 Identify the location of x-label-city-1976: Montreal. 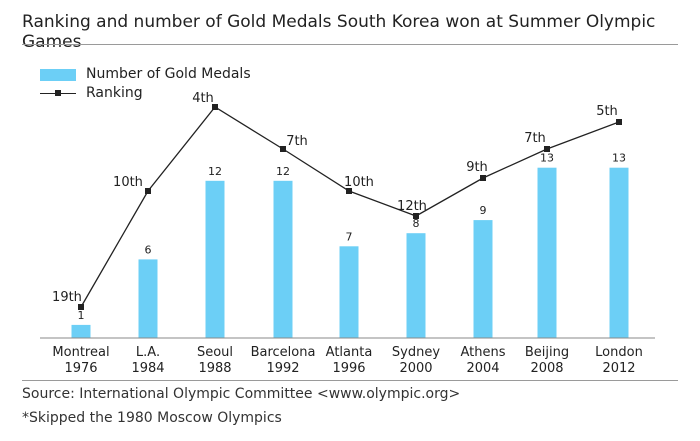
(80, 352).